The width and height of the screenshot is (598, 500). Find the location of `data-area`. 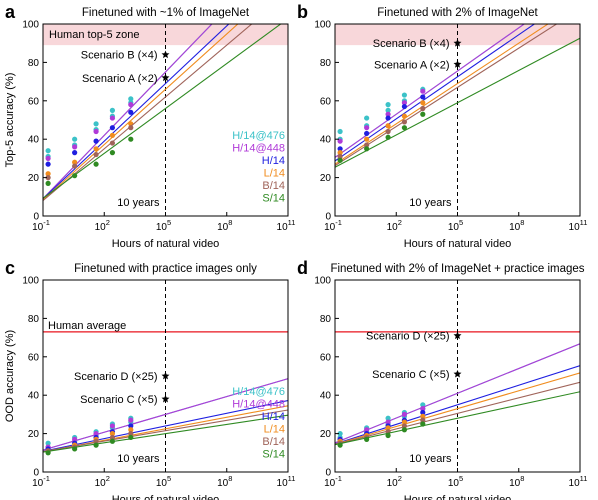

data-area is located at coordinates (457, 96).